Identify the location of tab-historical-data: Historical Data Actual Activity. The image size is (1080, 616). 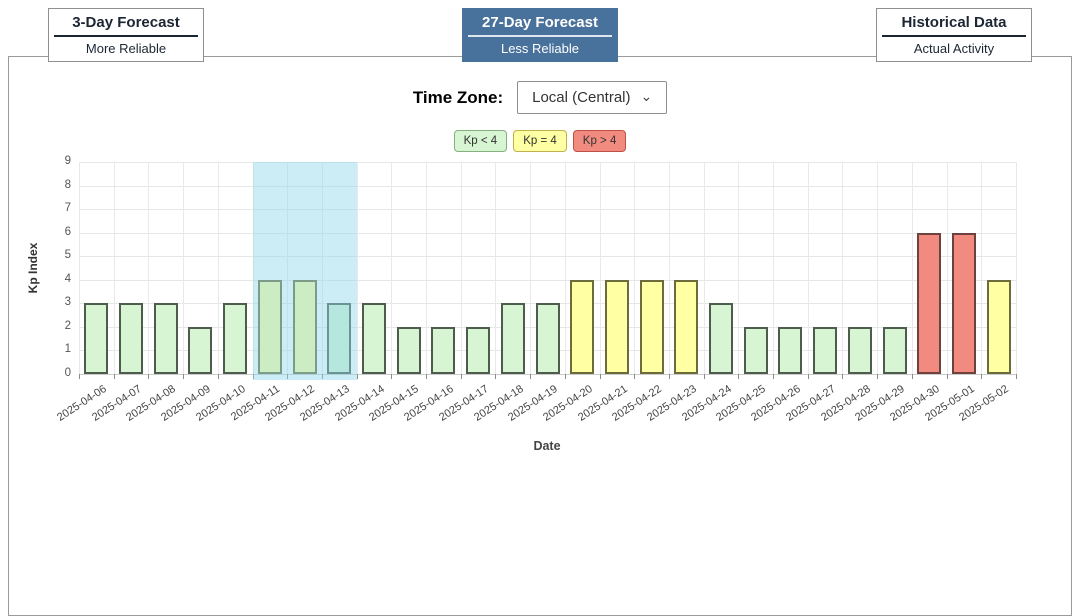
(954, 35).